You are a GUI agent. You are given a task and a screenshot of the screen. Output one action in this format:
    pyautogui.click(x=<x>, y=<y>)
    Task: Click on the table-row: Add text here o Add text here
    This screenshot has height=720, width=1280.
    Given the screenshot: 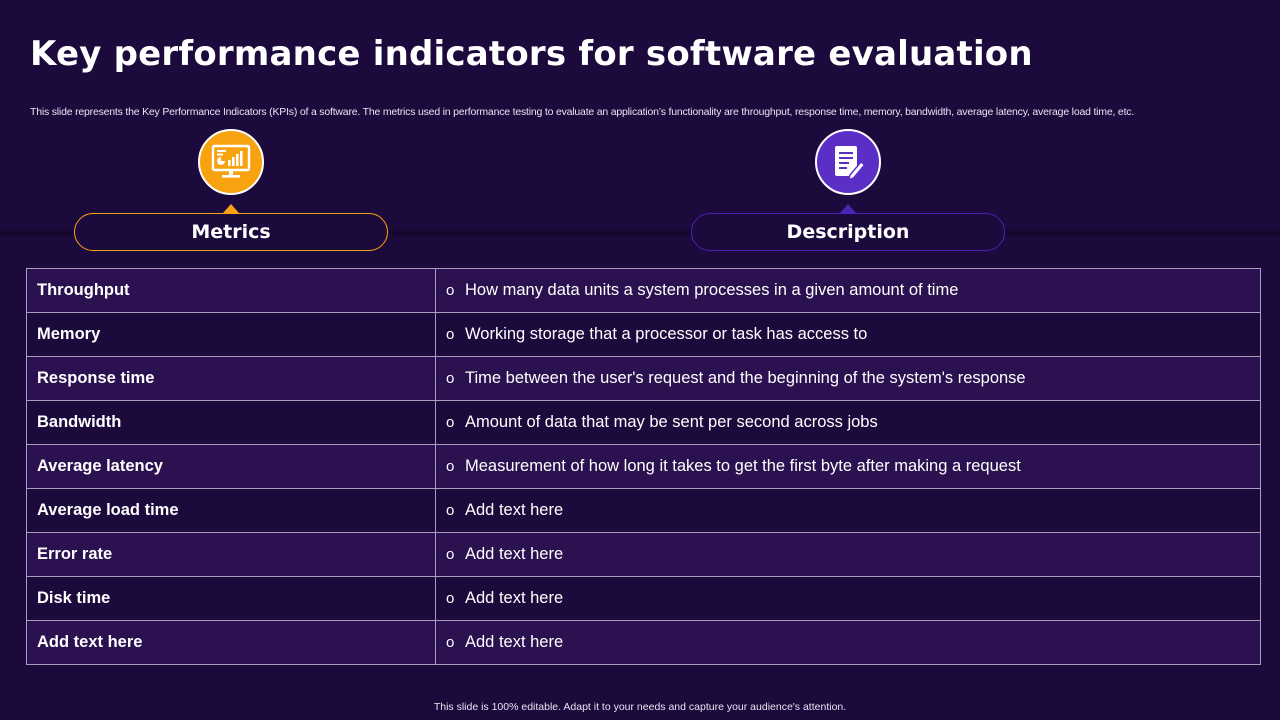 What is the action you would take?
    pyautogui.click(x=643, y=642)
    